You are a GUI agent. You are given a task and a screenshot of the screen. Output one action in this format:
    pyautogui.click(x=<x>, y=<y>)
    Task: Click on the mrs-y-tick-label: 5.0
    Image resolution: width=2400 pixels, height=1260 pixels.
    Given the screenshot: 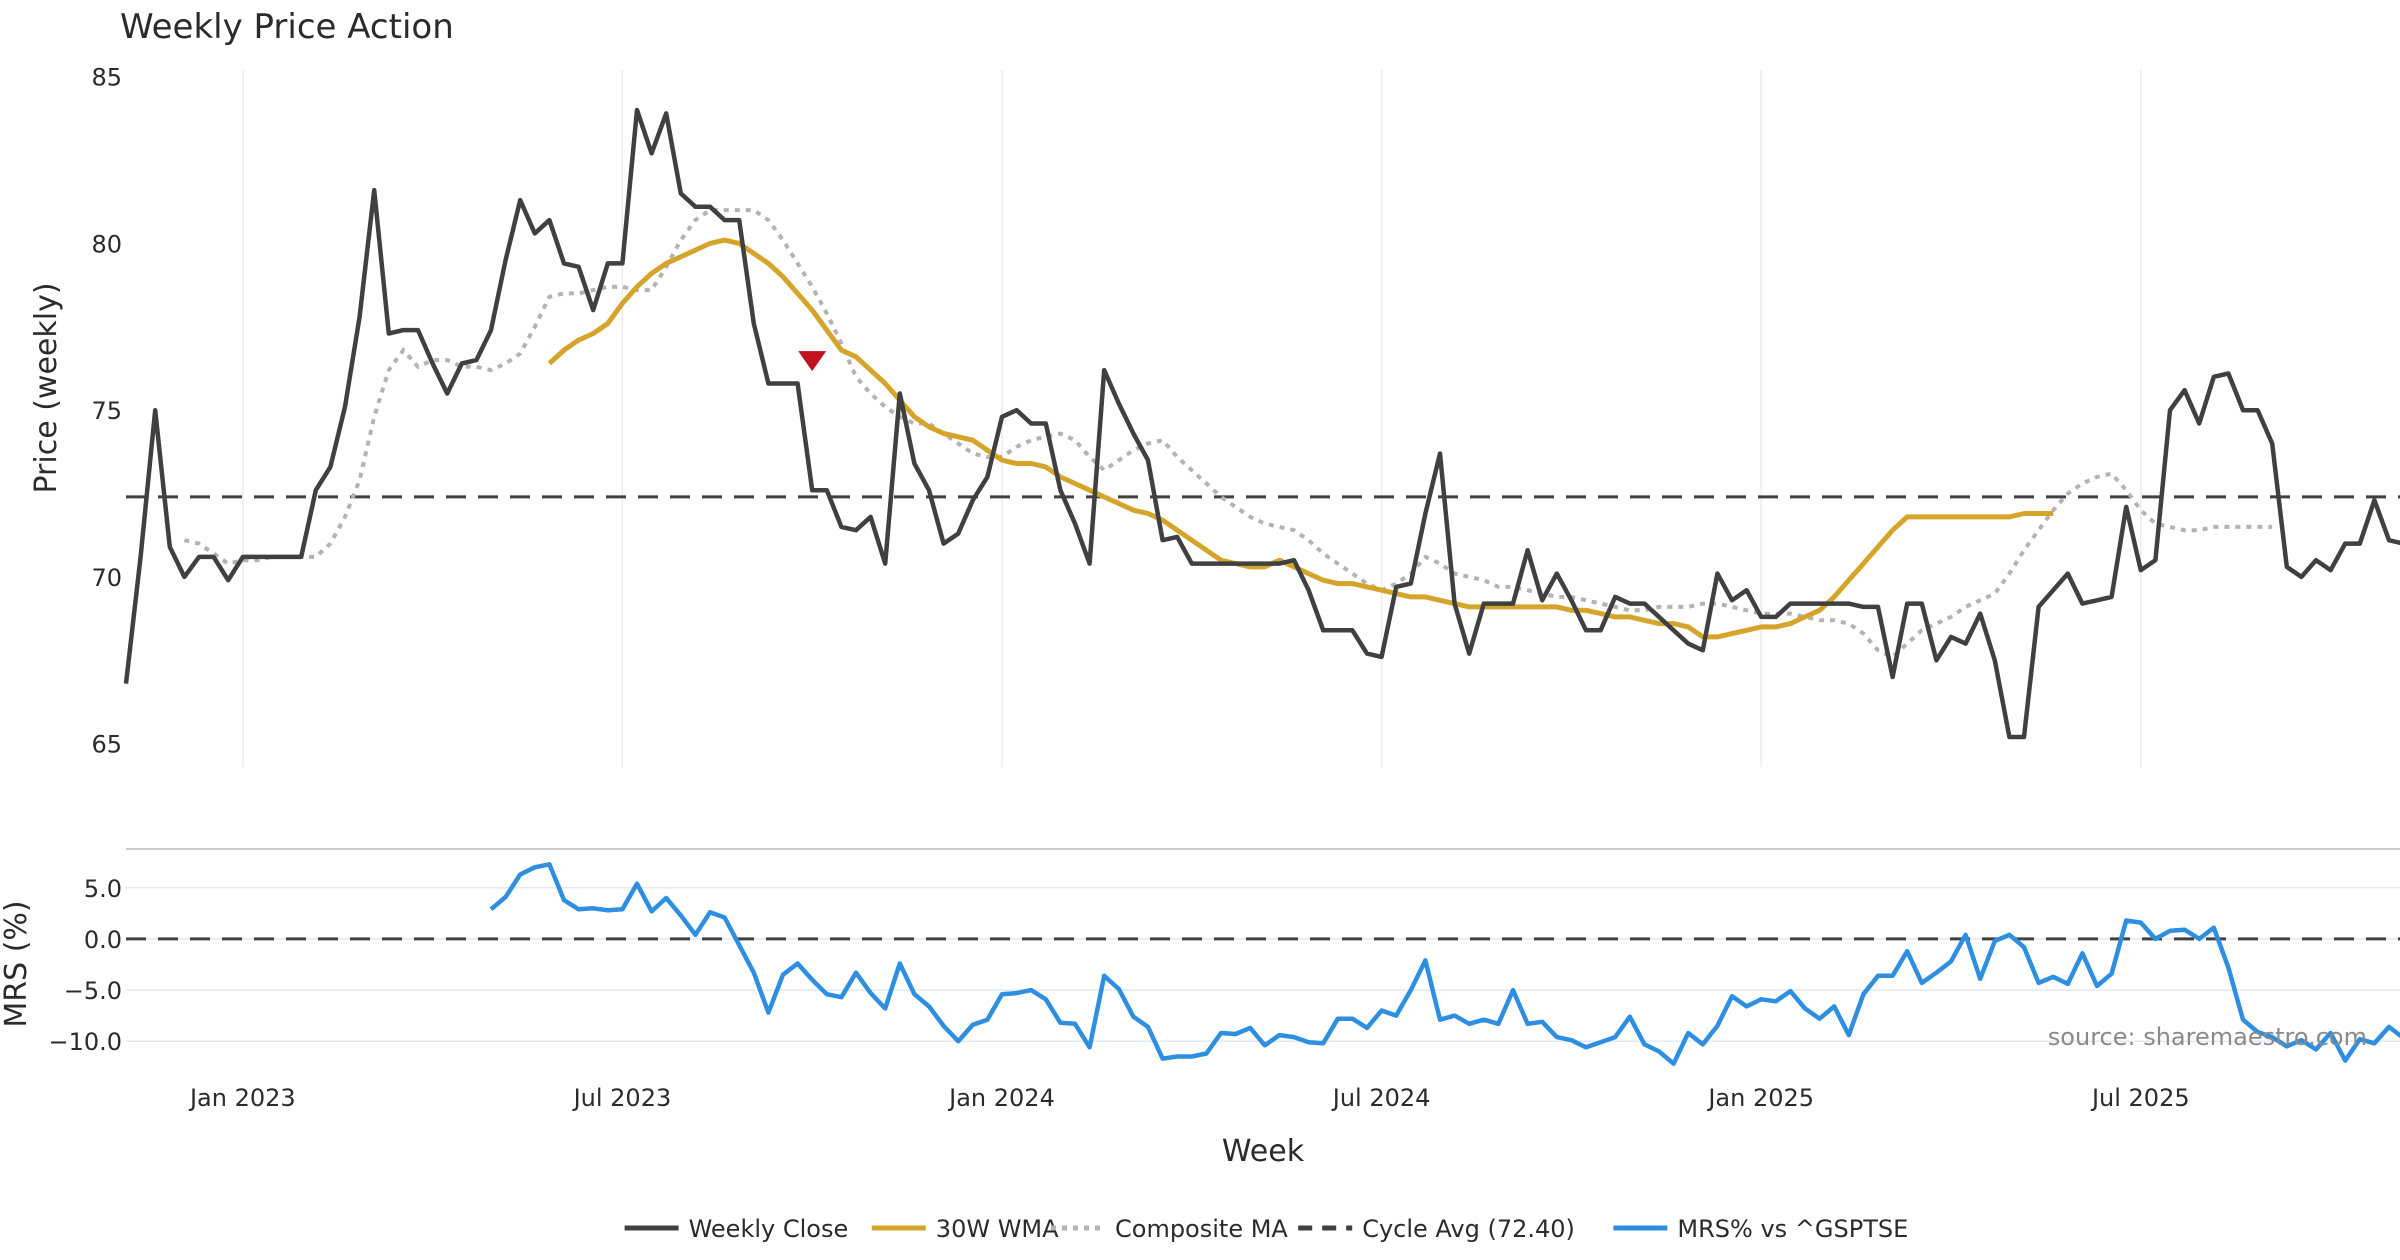 What is the action you would take?
    pyautogui.click(x=103, y=889)
    